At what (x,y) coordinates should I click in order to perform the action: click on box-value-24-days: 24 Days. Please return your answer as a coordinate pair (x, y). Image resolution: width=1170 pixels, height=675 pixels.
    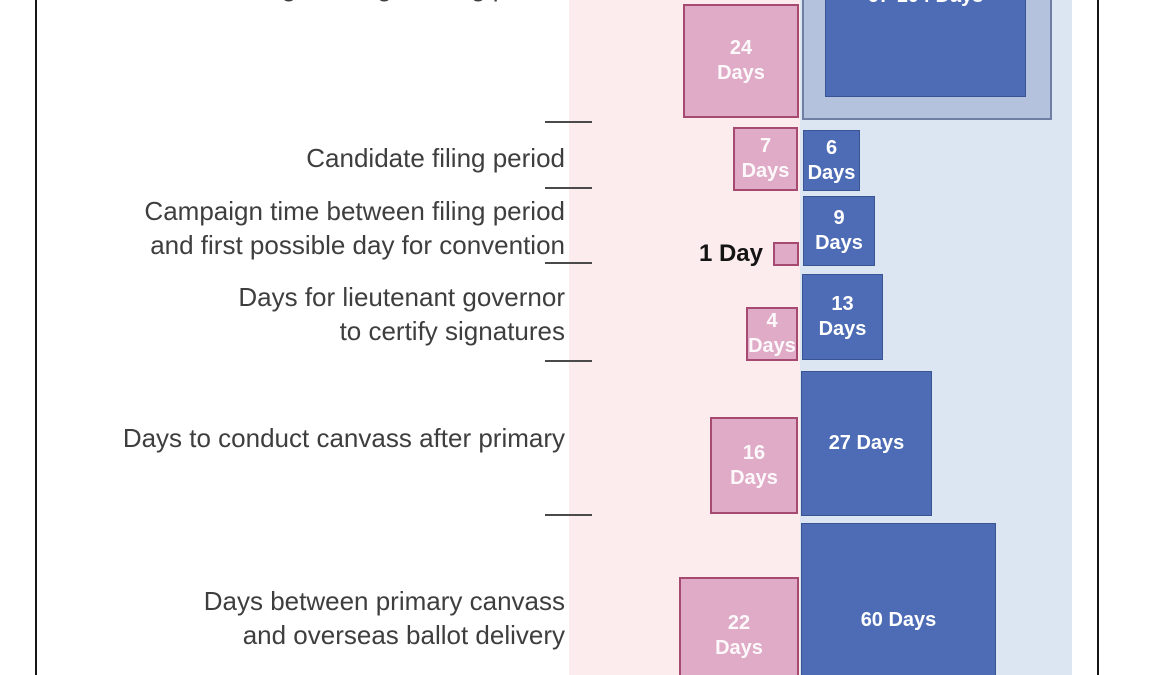
    Looking at the image, I should click on (741, 60).